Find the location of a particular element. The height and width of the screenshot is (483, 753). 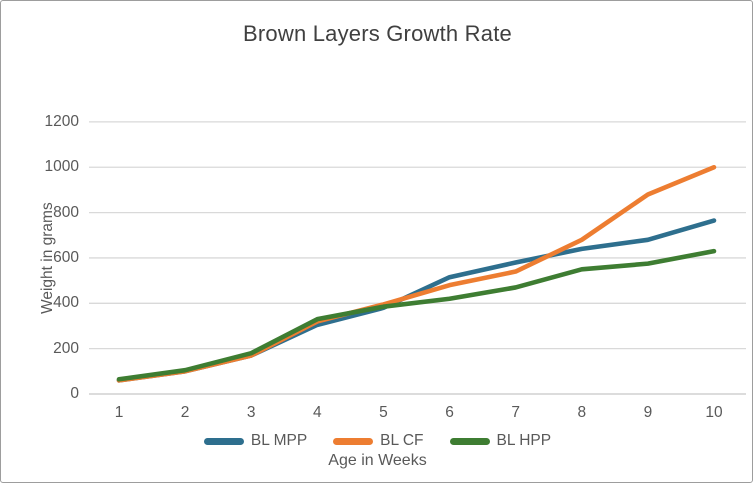

x-tick-label: 2 is located at coordinates (185, 412).